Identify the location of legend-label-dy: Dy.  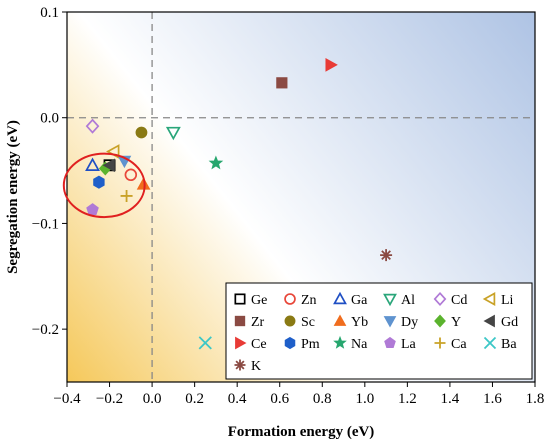
(409, 322).